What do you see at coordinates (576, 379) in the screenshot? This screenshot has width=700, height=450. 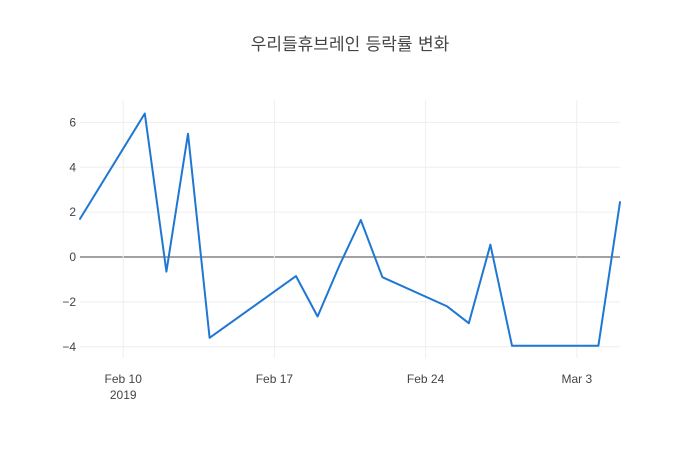 I see `x-tick-label: Mar 3` at bounding box center [576, 379].